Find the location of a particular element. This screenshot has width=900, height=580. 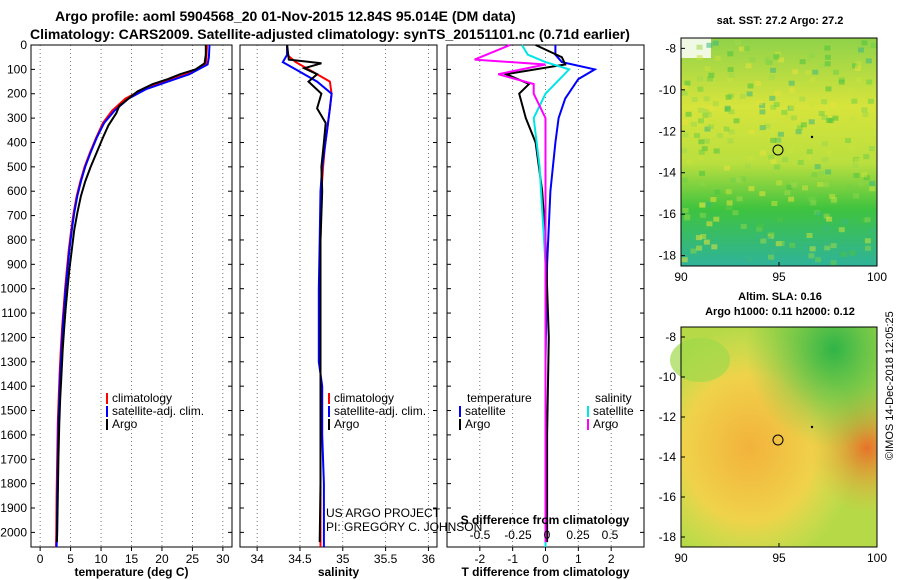

series-argo is located at coordinates (131, 294).